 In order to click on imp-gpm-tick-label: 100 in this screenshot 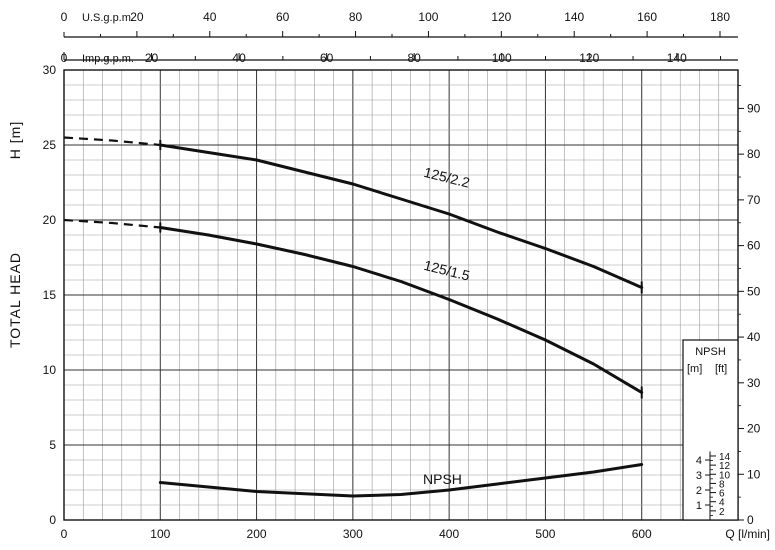, I will do `click(502, 58)`.